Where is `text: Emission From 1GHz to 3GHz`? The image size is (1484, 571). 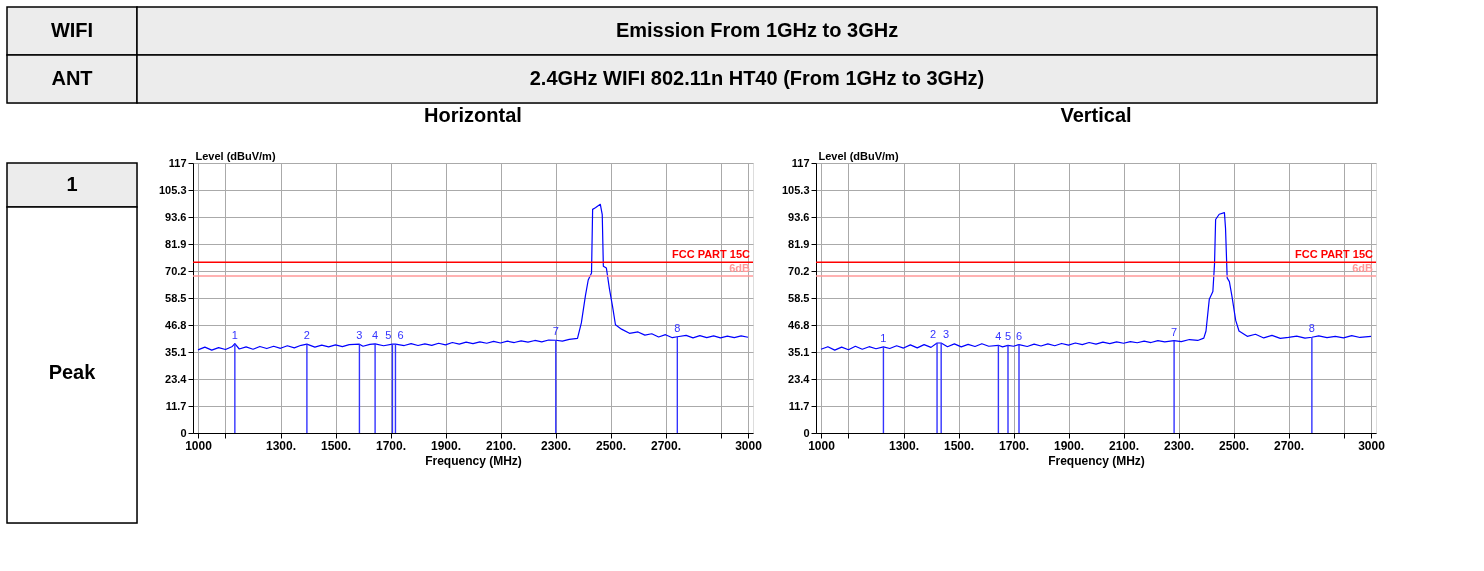
text: Emission From 1GHz to 3GHz is located at coordinates (757, 30).